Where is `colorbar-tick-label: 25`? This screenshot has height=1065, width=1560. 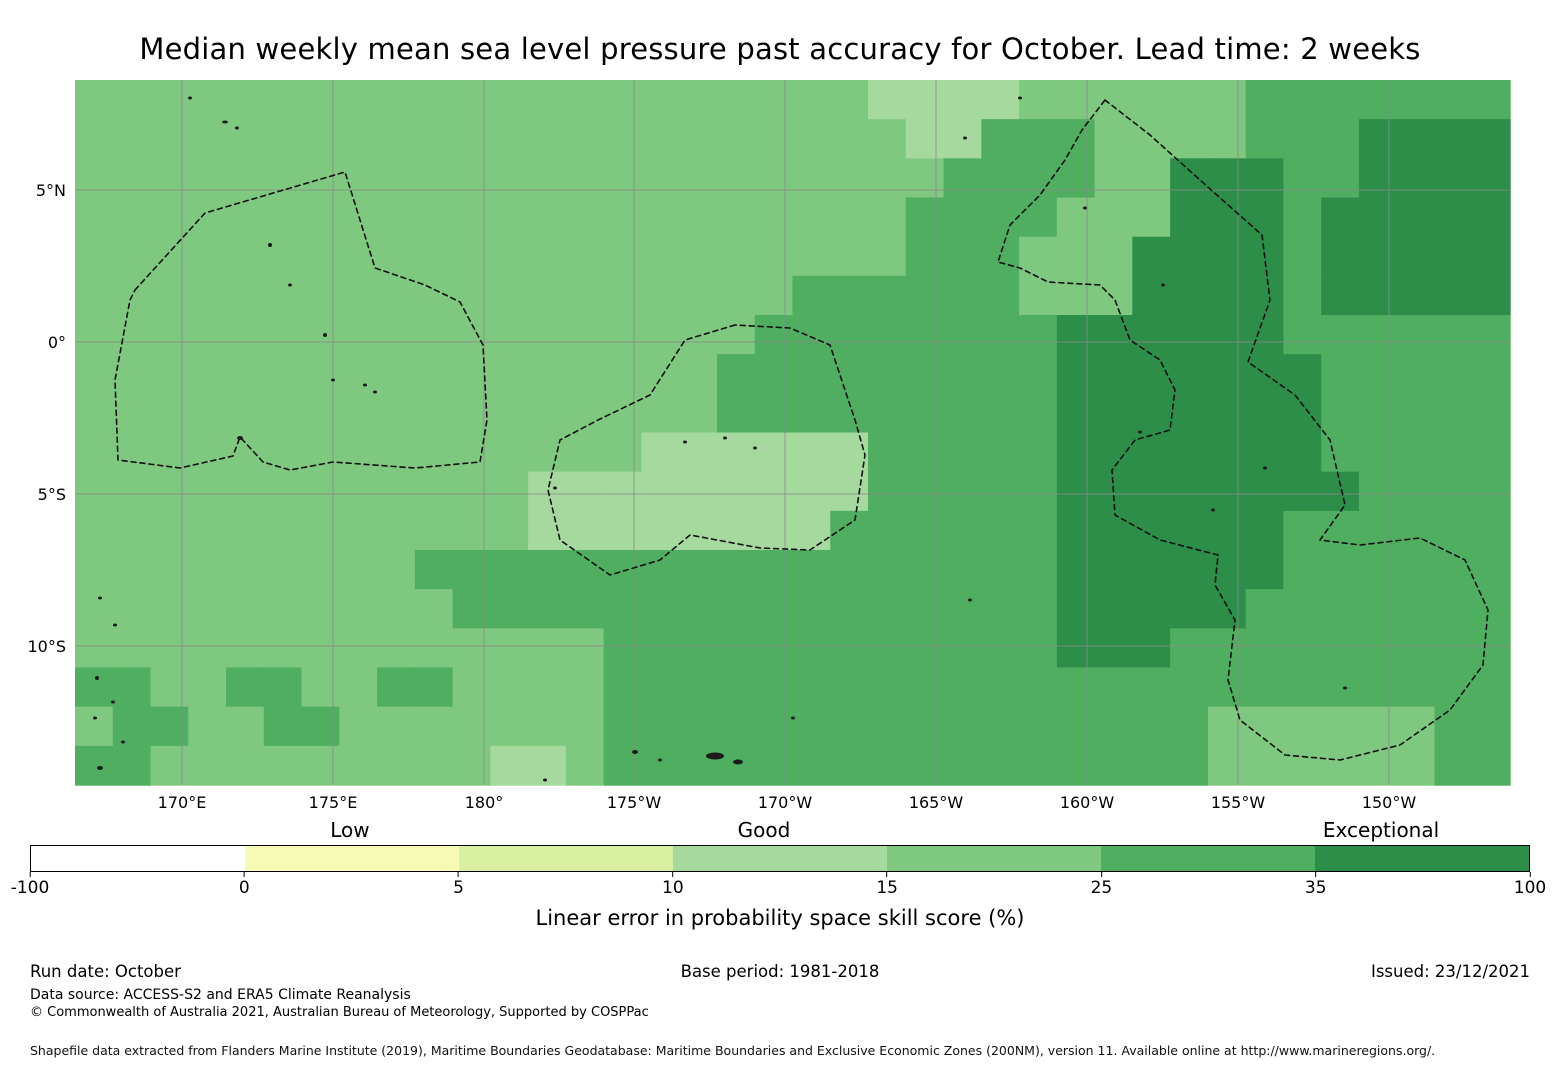
colorbar-tick-label: 25 is located at coordinates (1101, 888).